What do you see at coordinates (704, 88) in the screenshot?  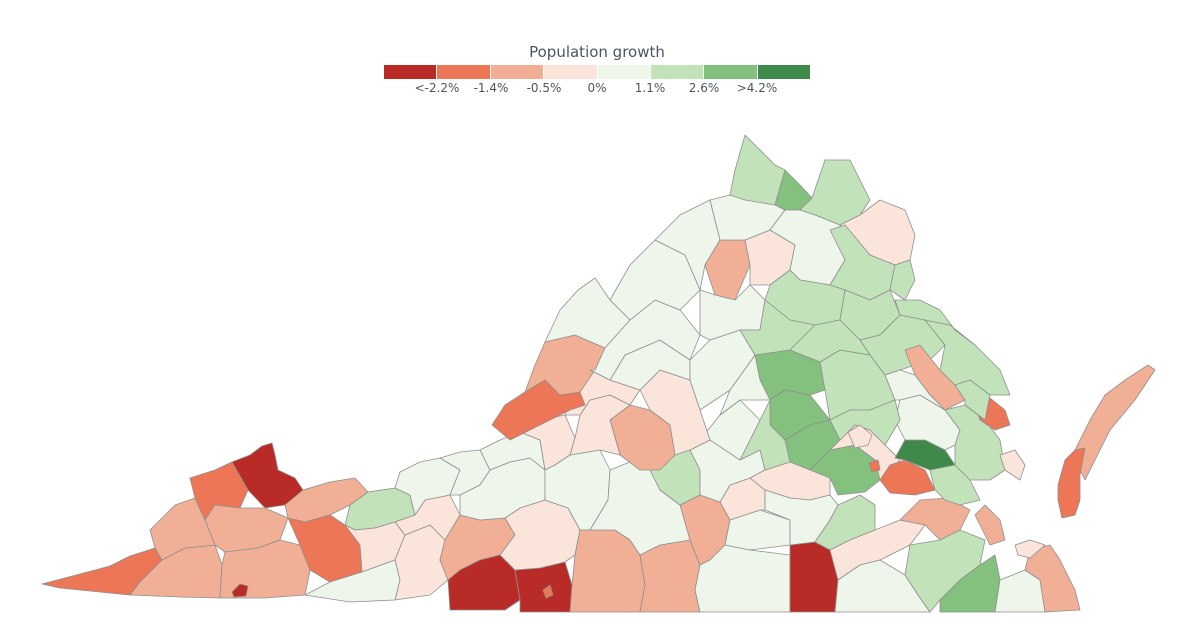 I see `legend-tick-label: 2.6%` at bounding box center [704, 88].